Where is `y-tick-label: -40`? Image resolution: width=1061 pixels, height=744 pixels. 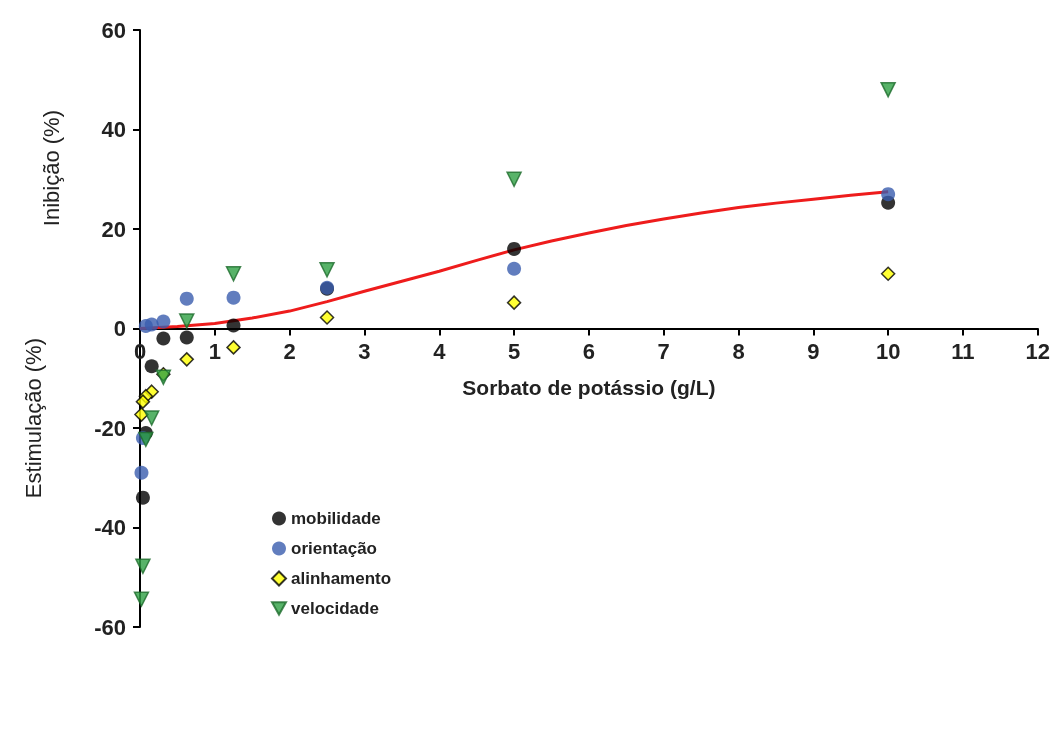 y-tick-label: -40 is located at coordinates (110, 527).